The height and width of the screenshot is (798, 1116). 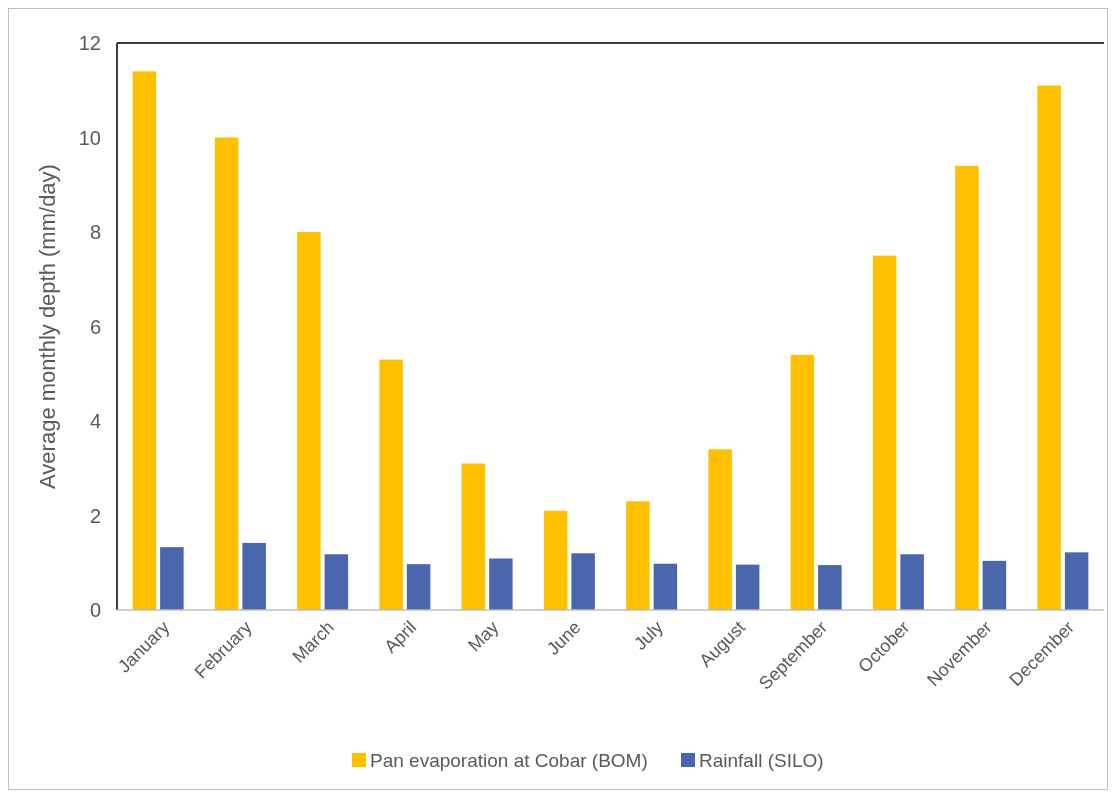 What do you see at coordinates (648, 635) in the screenshot?
I see `x-tick-label: July` at bounding box center [648, 635].